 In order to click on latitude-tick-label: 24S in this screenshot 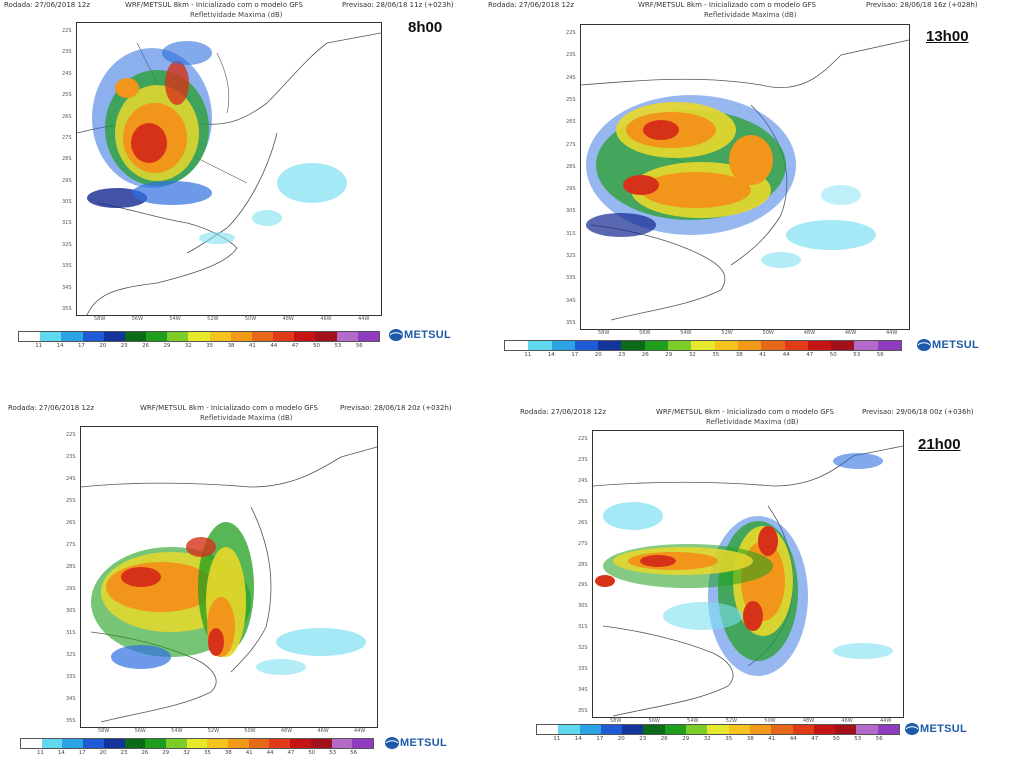, I will do `click(67, 73)`.